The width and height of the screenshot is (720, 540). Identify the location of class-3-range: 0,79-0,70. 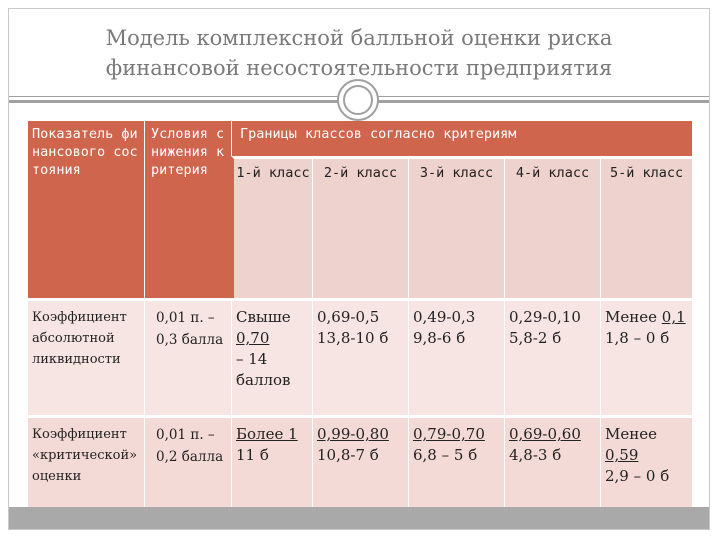
(449, 434).